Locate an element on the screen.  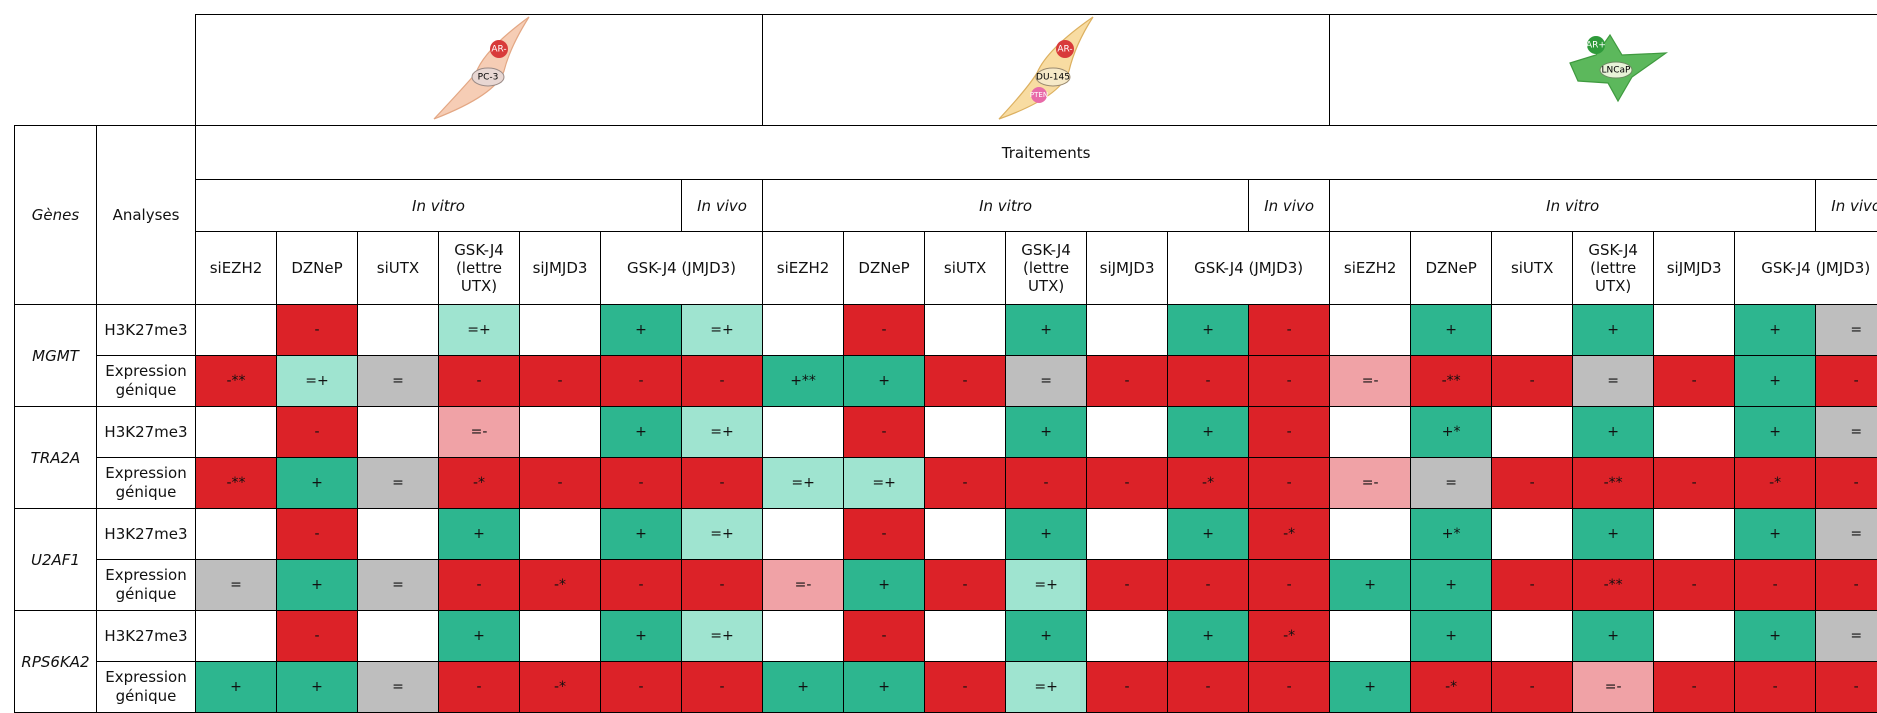
treatment: GSK-J4 (JMJD3) is located at coordinates (682, 268).